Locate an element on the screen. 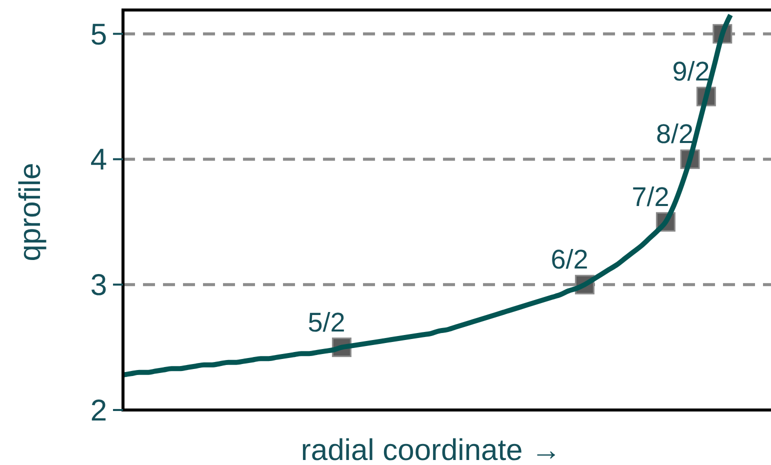 The width and height of the screenshot is (771, 465). x-axis-title: radial coordinate → is located at coordinates (431, 449).